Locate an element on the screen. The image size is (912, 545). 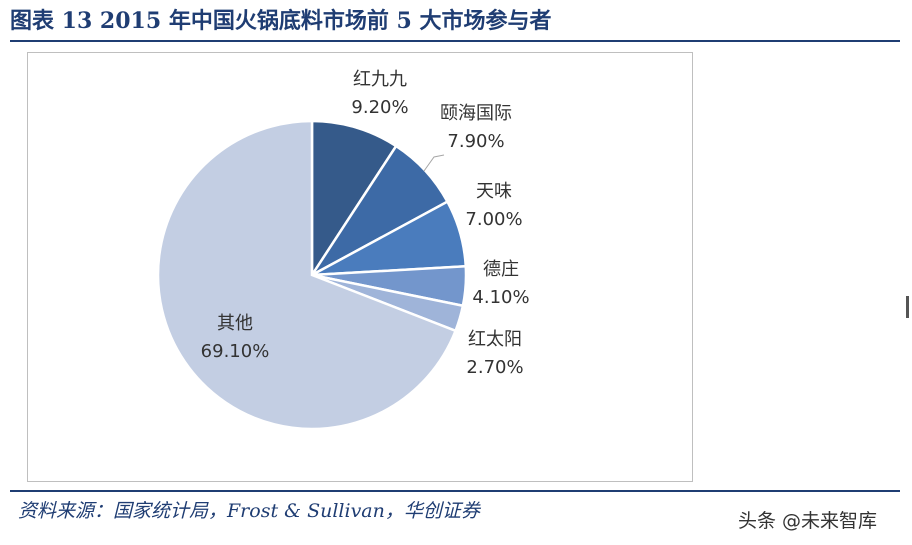
figure-title: 图表 13 2015 年中国火锅底料市场前 5 大市场参与者 is located at coordinates (281, 21).